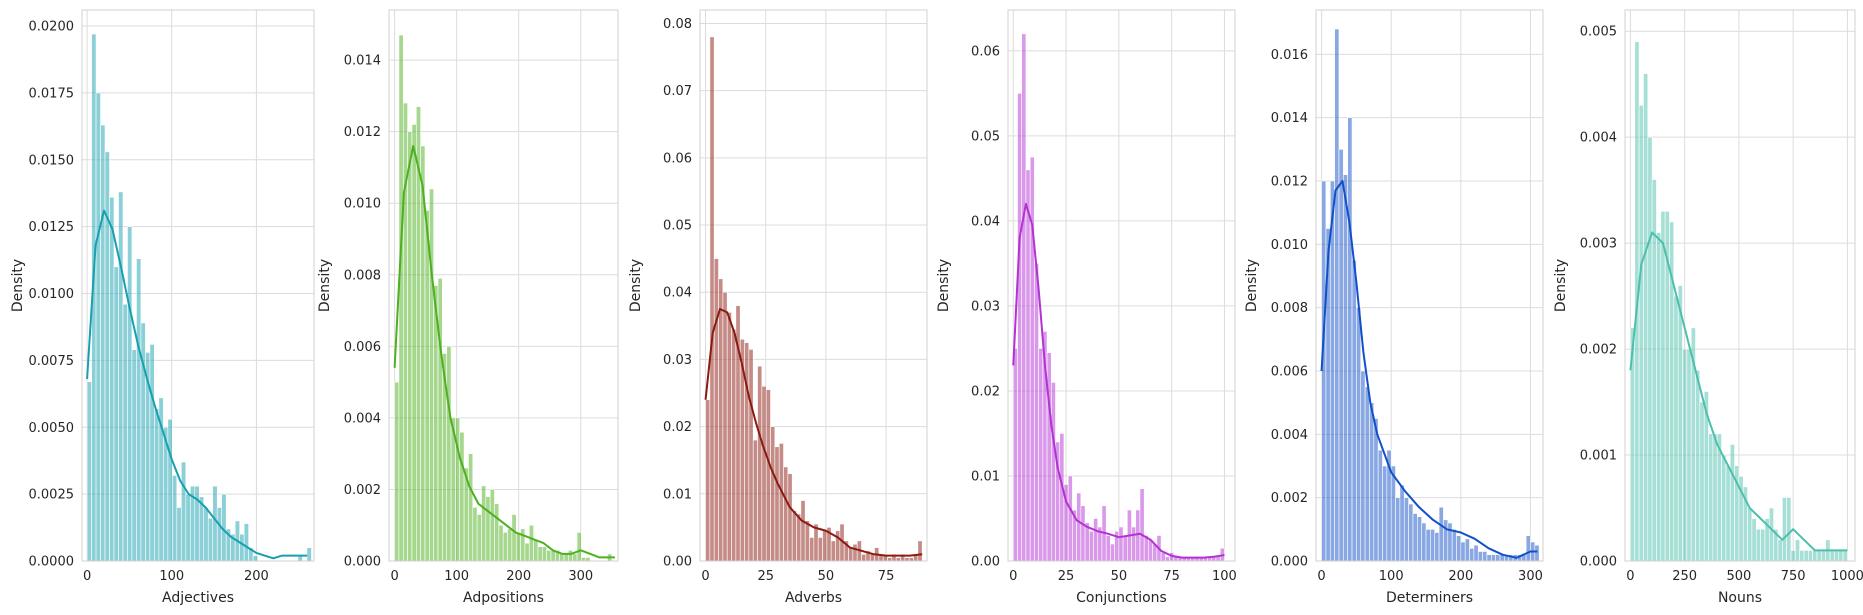  What do you see at coordinates (1289, 118) in the screenshot?
I see `y-tick-label: 0.014` at bounding box center [1289, 118].